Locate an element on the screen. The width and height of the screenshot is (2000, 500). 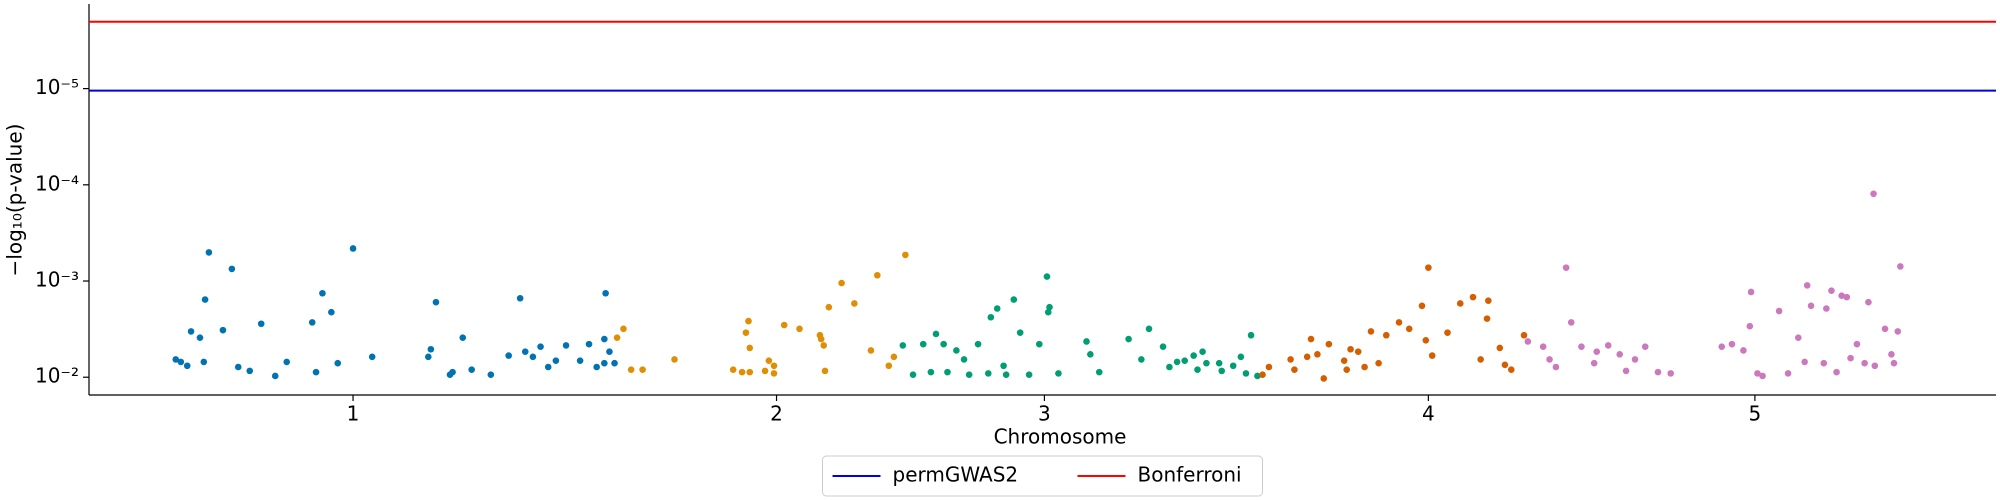
legend-label: permGWAS2 is located at coordinates (956, 475).